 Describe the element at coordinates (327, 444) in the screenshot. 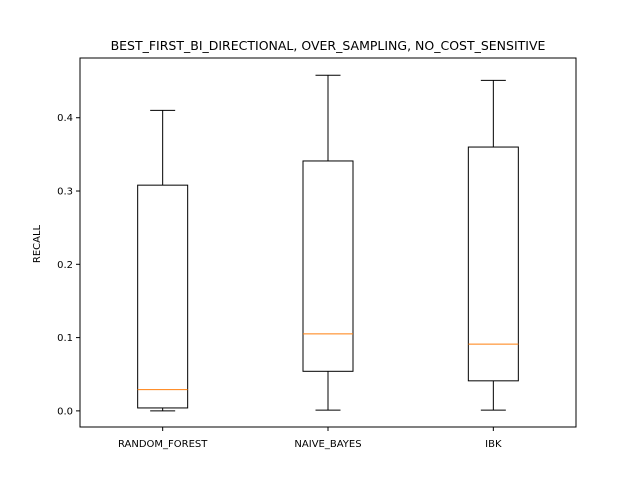

I see `x-tick-label: NAIVE_BAYES` at that location.